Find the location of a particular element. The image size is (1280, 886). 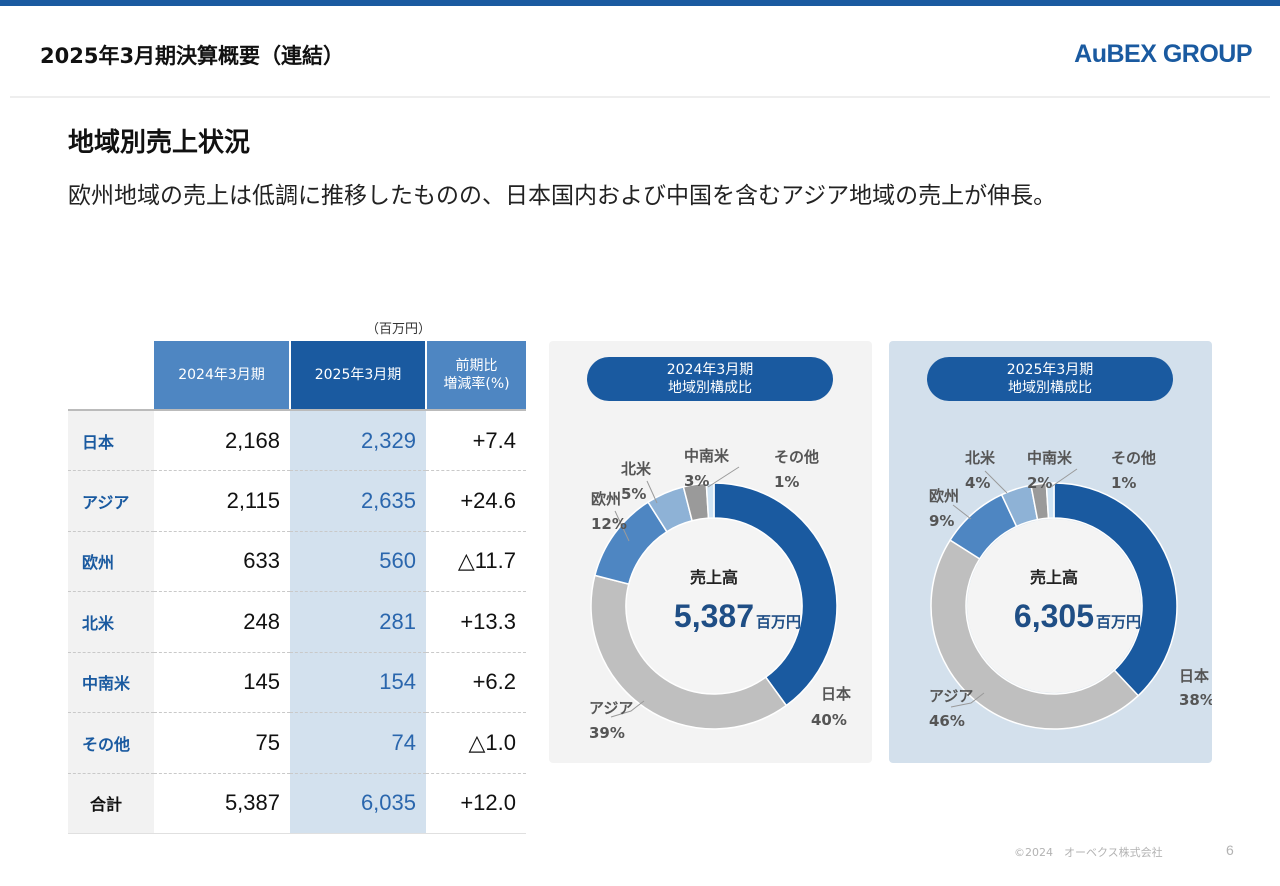

slice-percent-label: 2% is located at coordinates (1039, 483).